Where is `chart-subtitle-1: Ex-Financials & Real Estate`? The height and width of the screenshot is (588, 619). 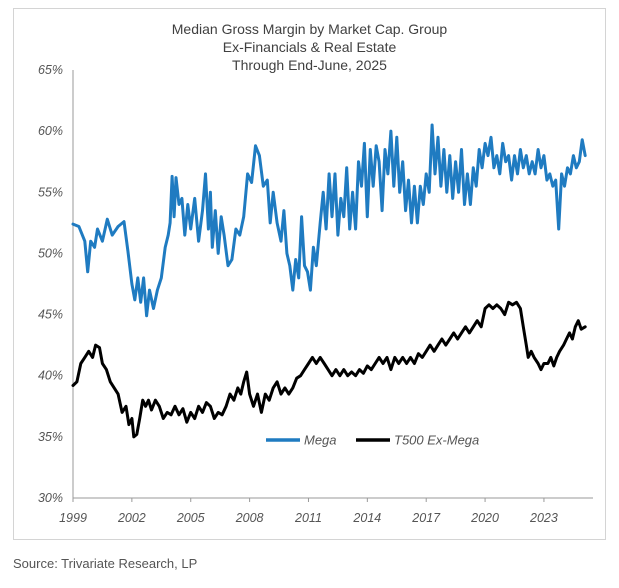 chart-subtitle-1: Ex-Financials & Real Estate is located at coordinates (309, 47).